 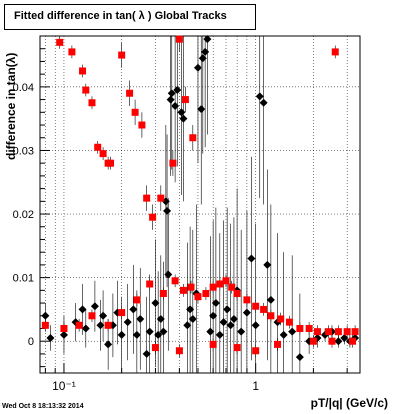 What do you see at coordinates (255, 386) in the screenshot?
I see `x-tick-label: 1` at bounding box center [255, 386].